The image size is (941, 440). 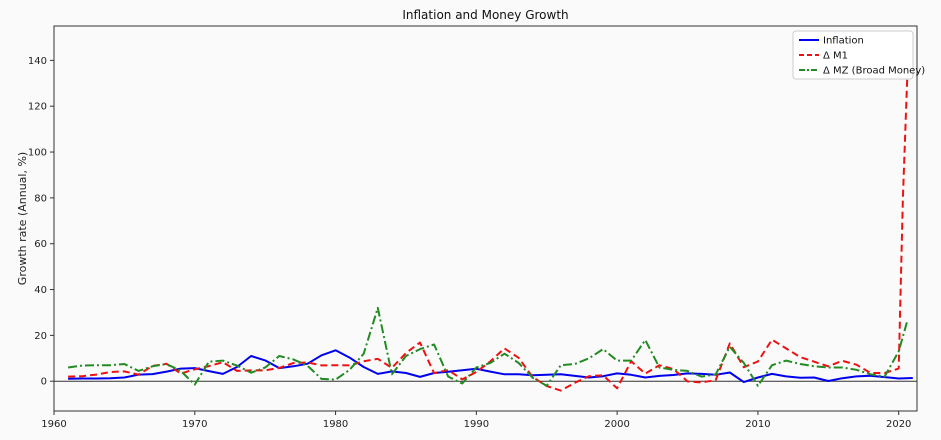 I want to click on legend-label: Δ MZ (Broad Money), so click(x=874, y=71).